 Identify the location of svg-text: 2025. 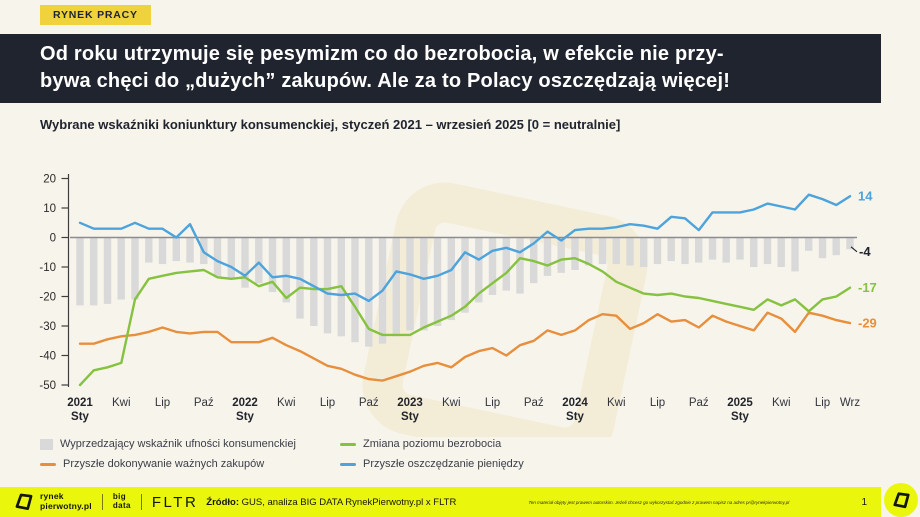
(740, 403).